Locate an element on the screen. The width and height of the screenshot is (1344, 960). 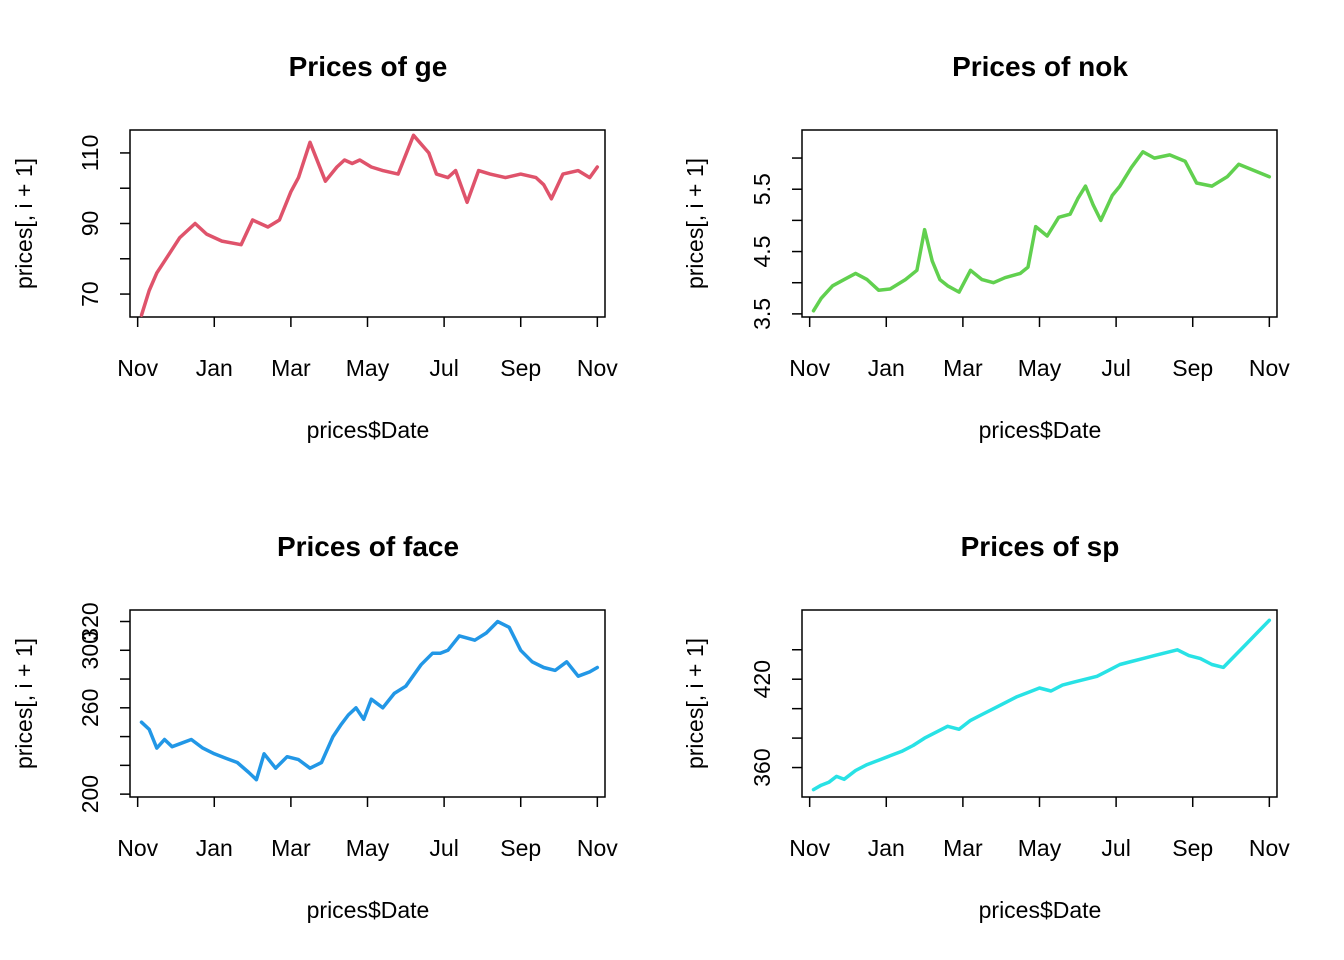
series-line-sp is located at coordinates (1041, 705).